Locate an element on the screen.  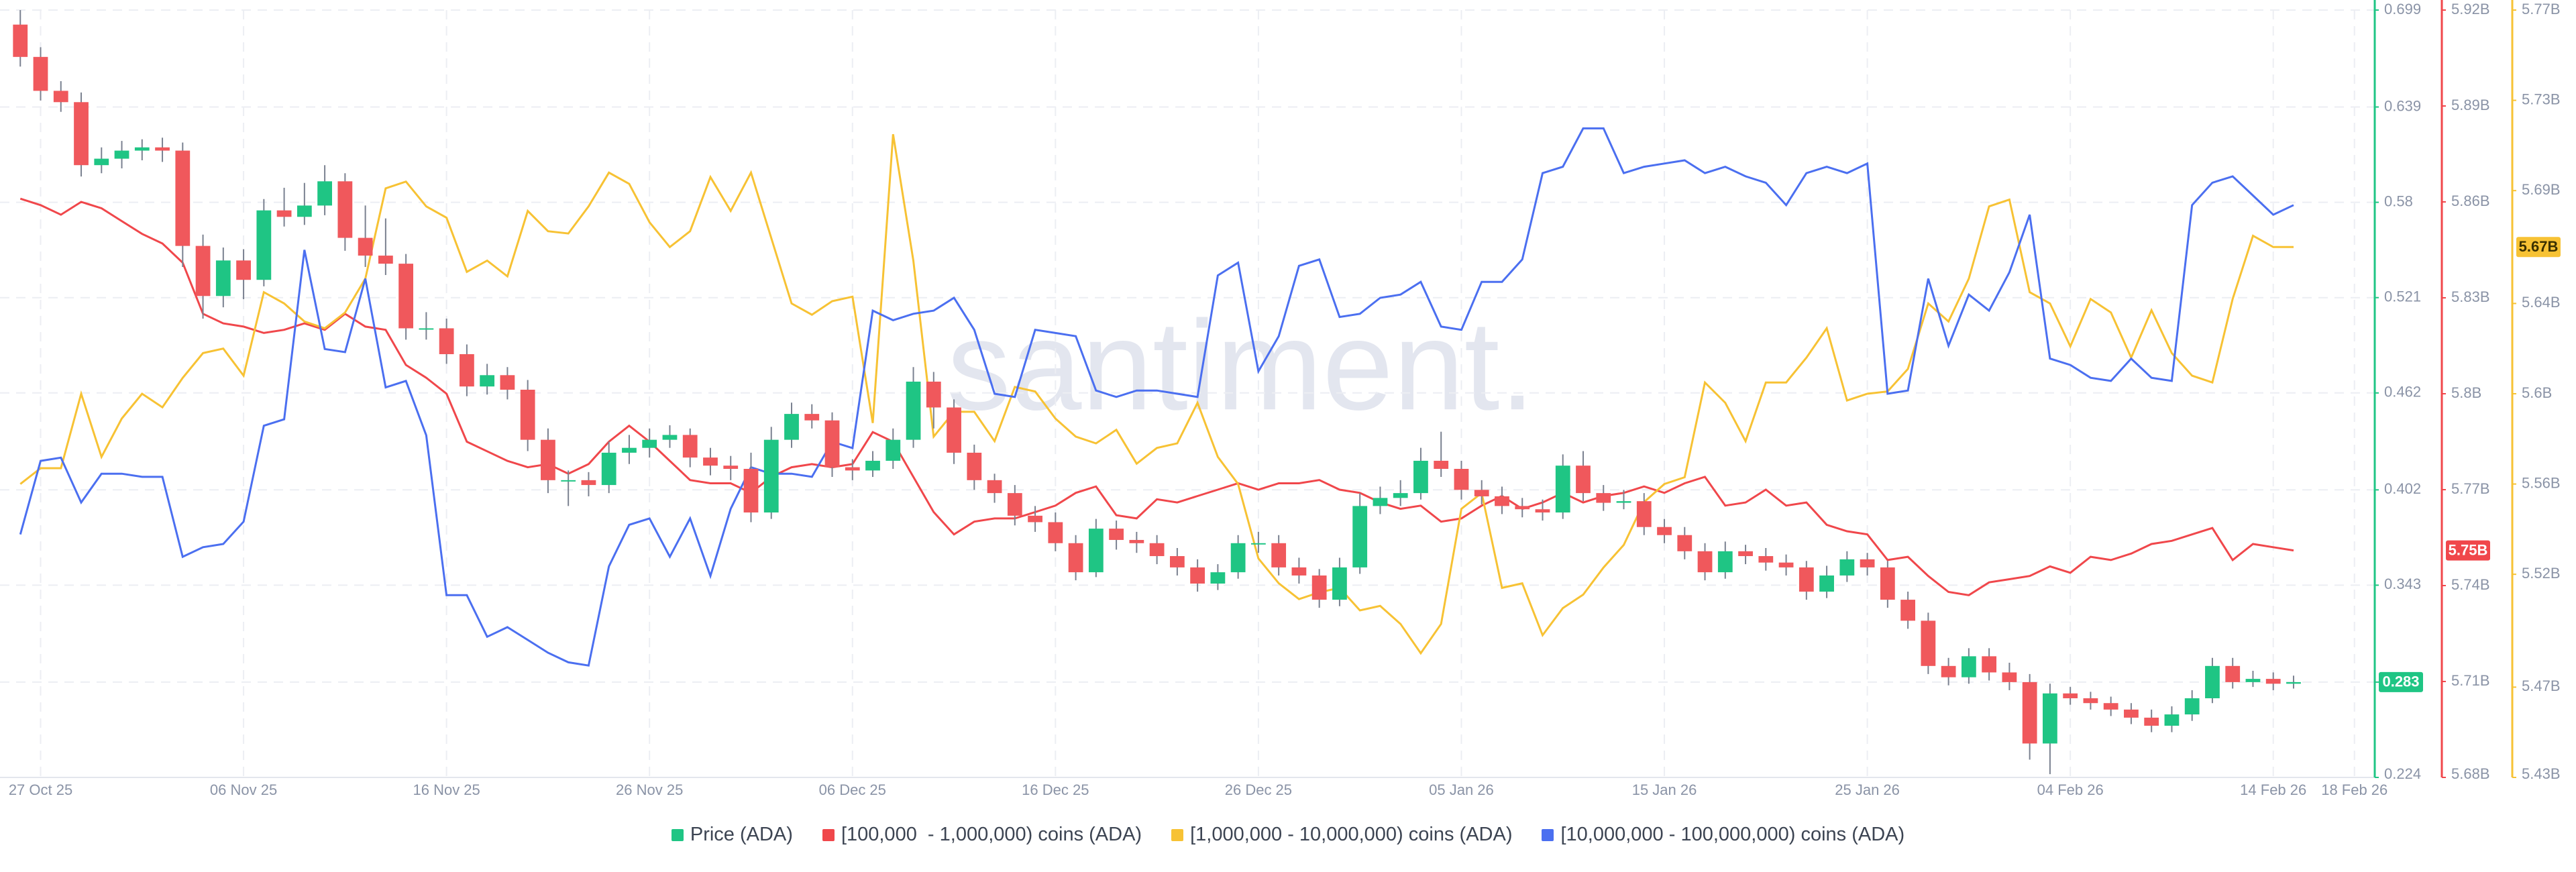
y-tick-label: 5.8B is located at coordinates (2466, 392).